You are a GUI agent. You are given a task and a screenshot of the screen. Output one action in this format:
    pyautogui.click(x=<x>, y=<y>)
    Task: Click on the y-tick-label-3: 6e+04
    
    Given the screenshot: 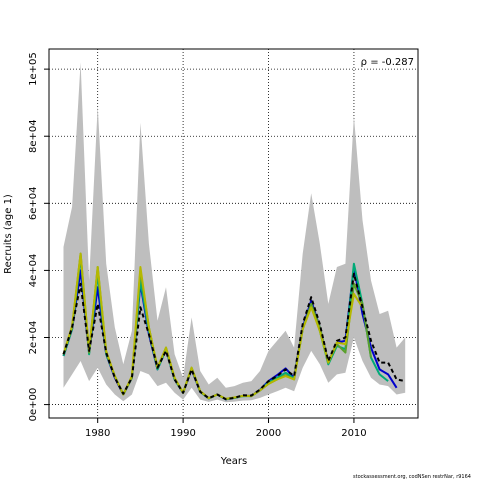 What is the action you would take?
    pyautogui.click(x=33, y=203)
    